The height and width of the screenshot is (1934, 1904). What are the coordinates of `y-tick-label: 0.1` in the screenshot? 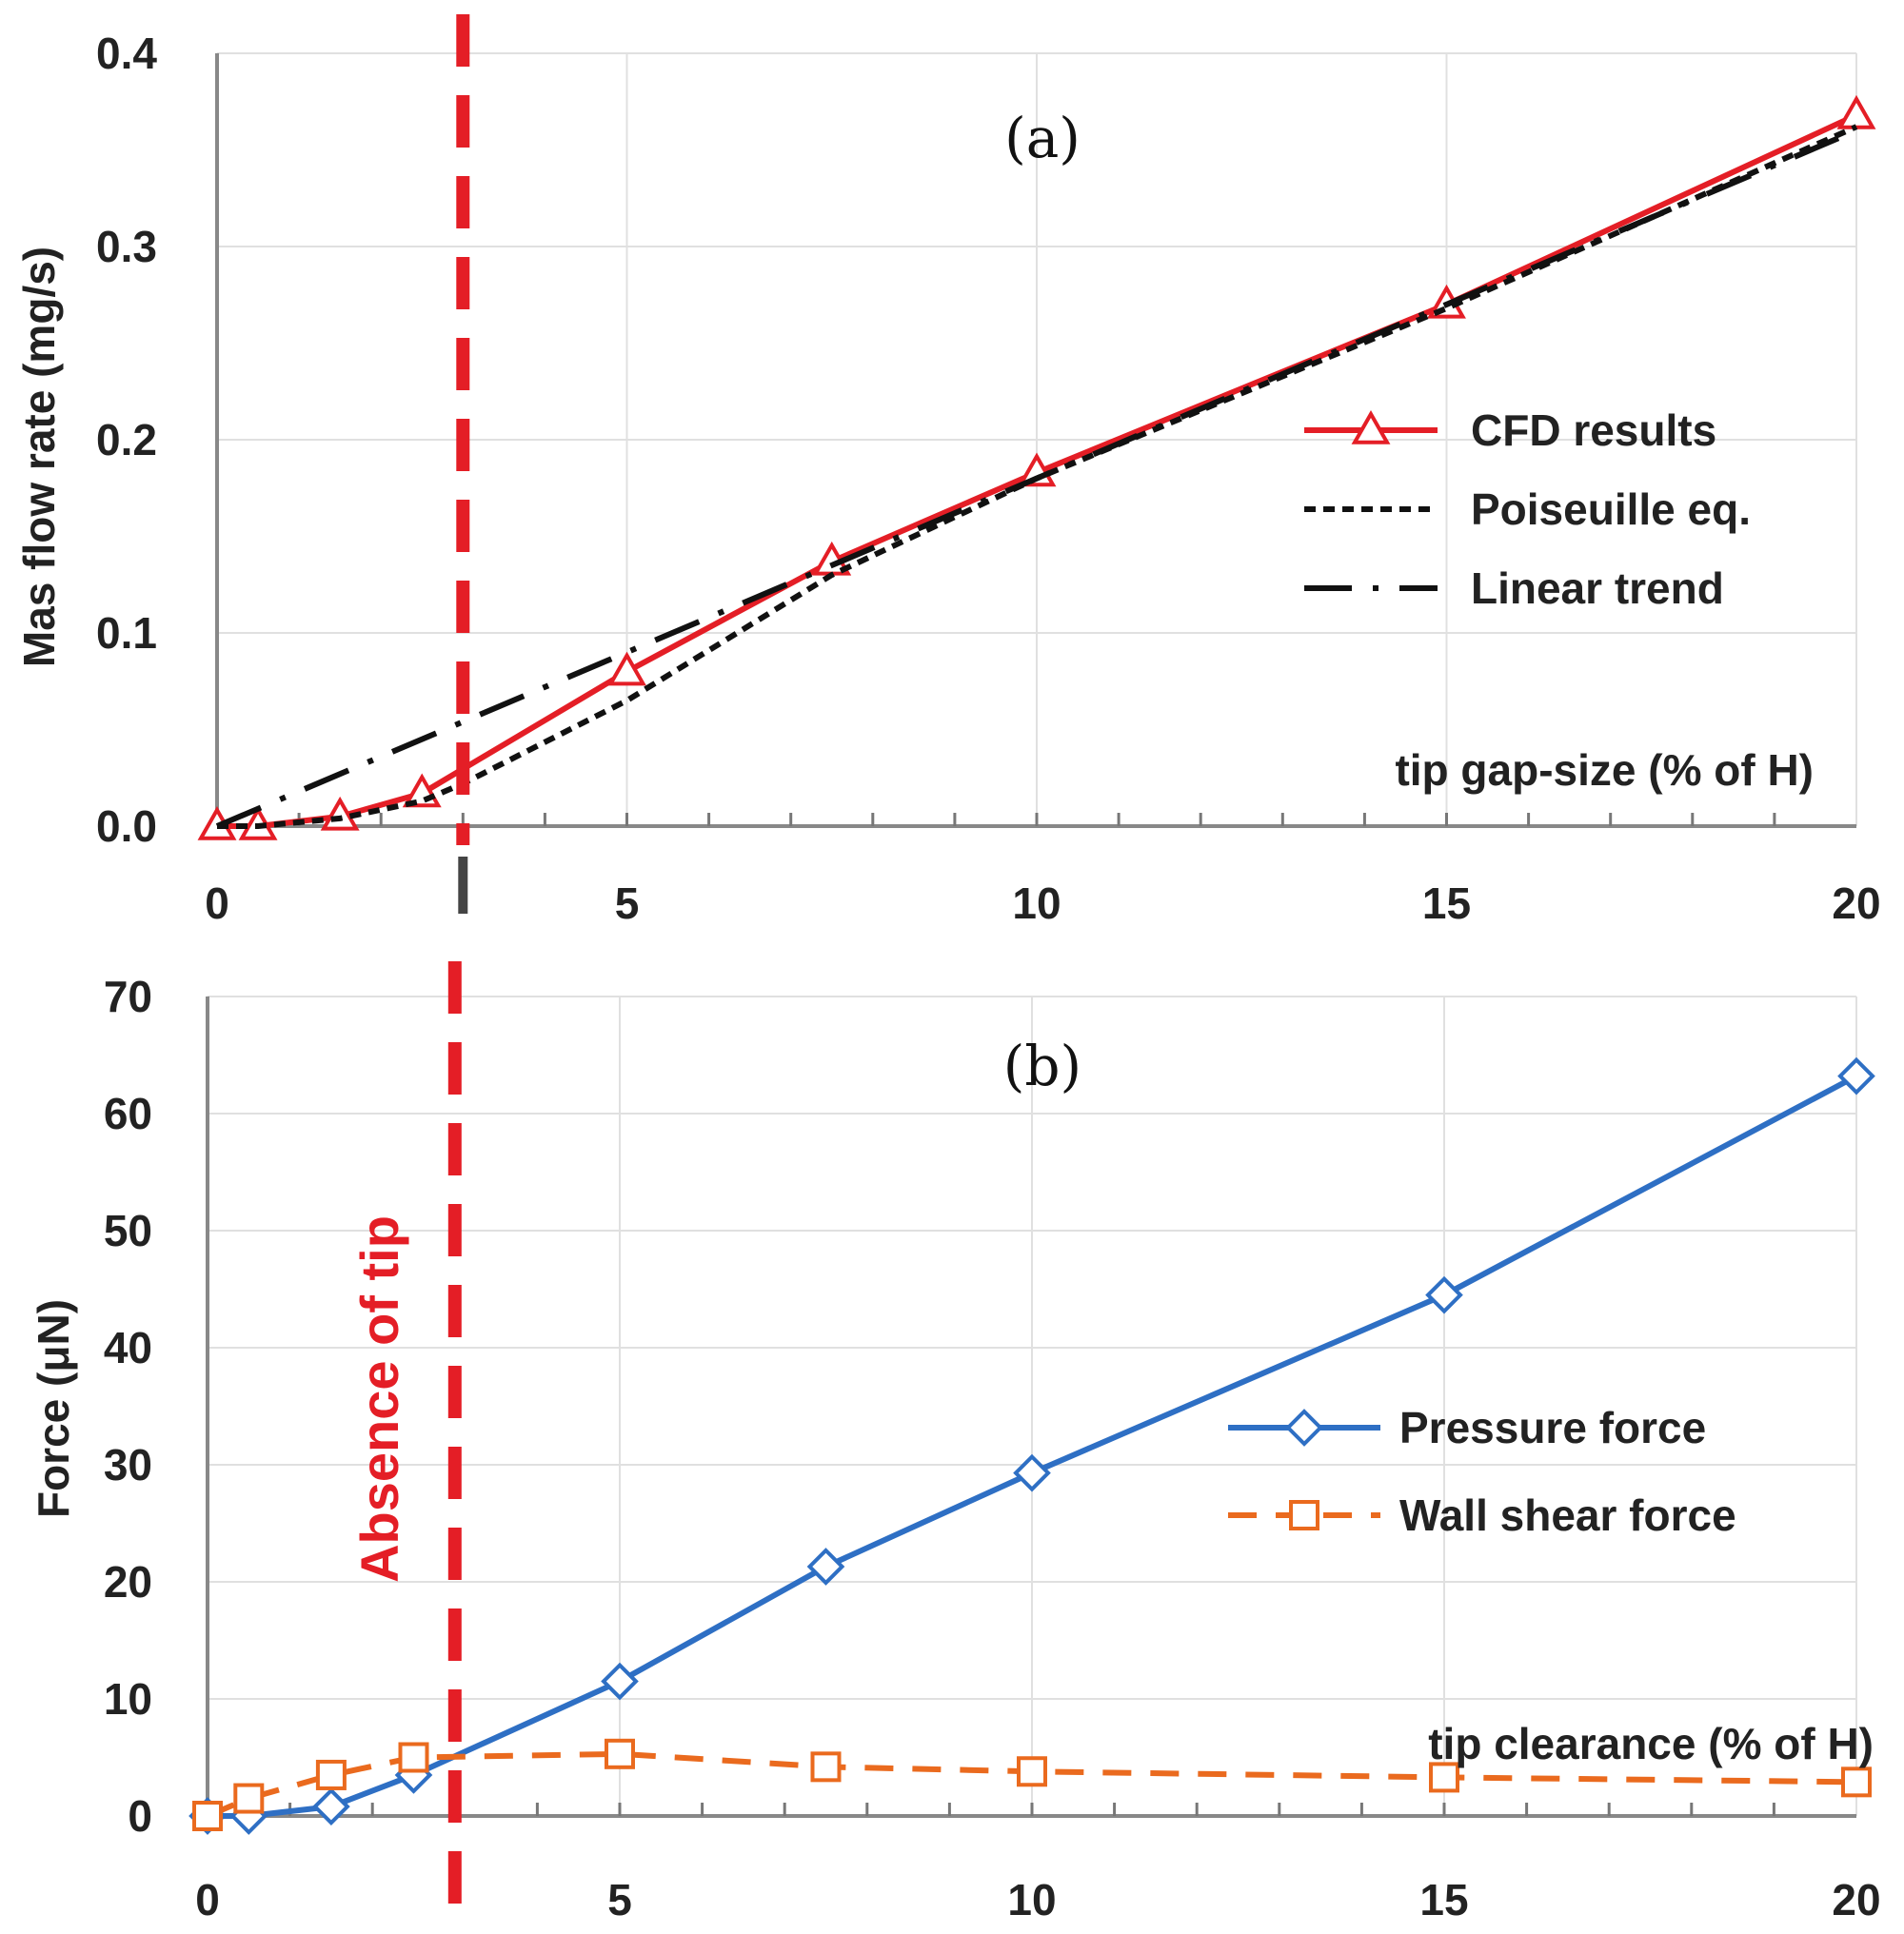 It's located at (126, 633).